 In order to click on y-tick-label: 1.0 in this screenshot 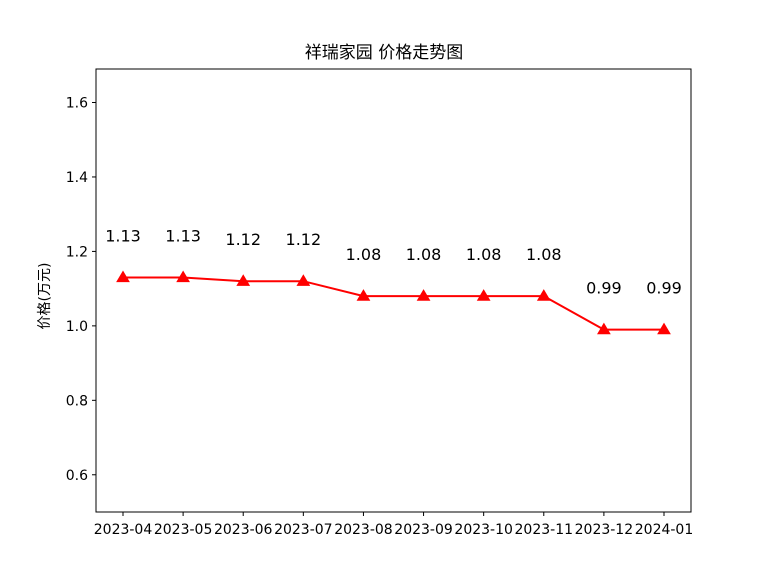, I will do `click(77, 327)`.